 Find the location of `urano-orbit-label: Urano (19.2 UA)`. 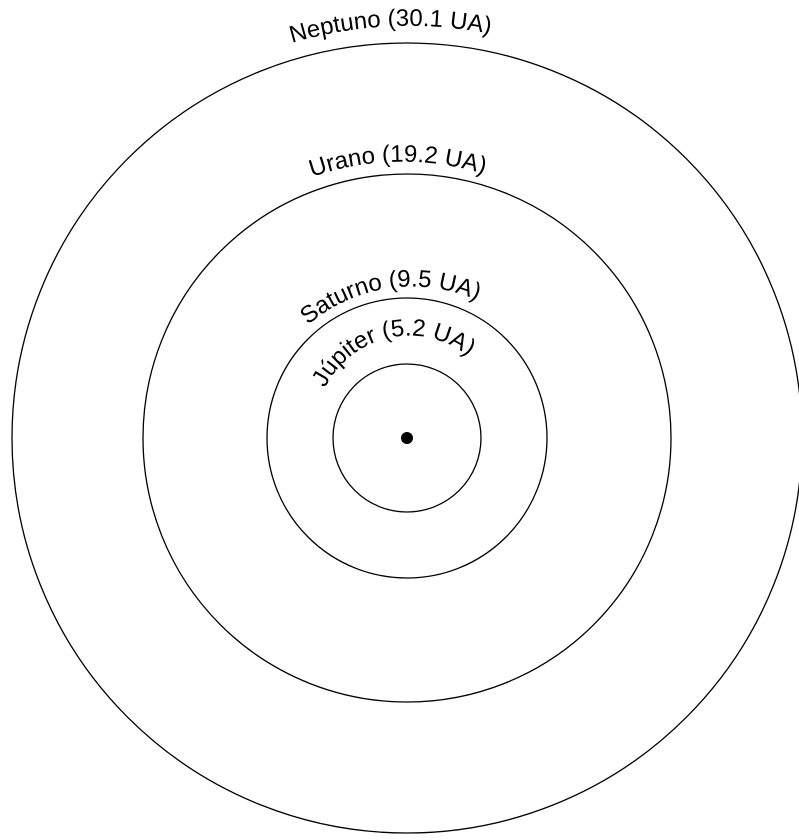

urano-orbit-label: Urano (19.2 UA) is located at coordinates (398, 162).